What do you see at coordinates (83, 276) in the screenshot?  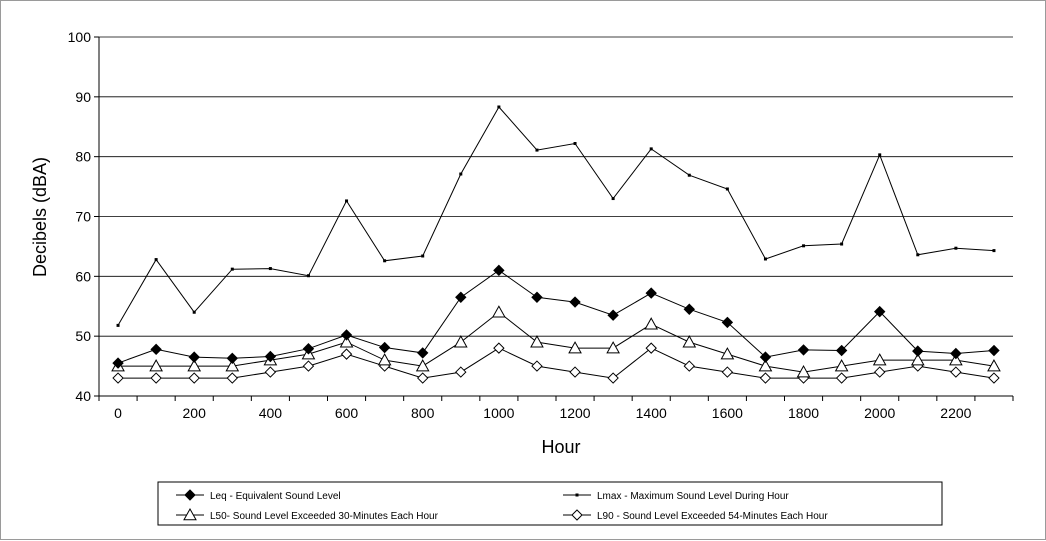 I see `y-tick-label: 60` at bounding box center [83, 276].